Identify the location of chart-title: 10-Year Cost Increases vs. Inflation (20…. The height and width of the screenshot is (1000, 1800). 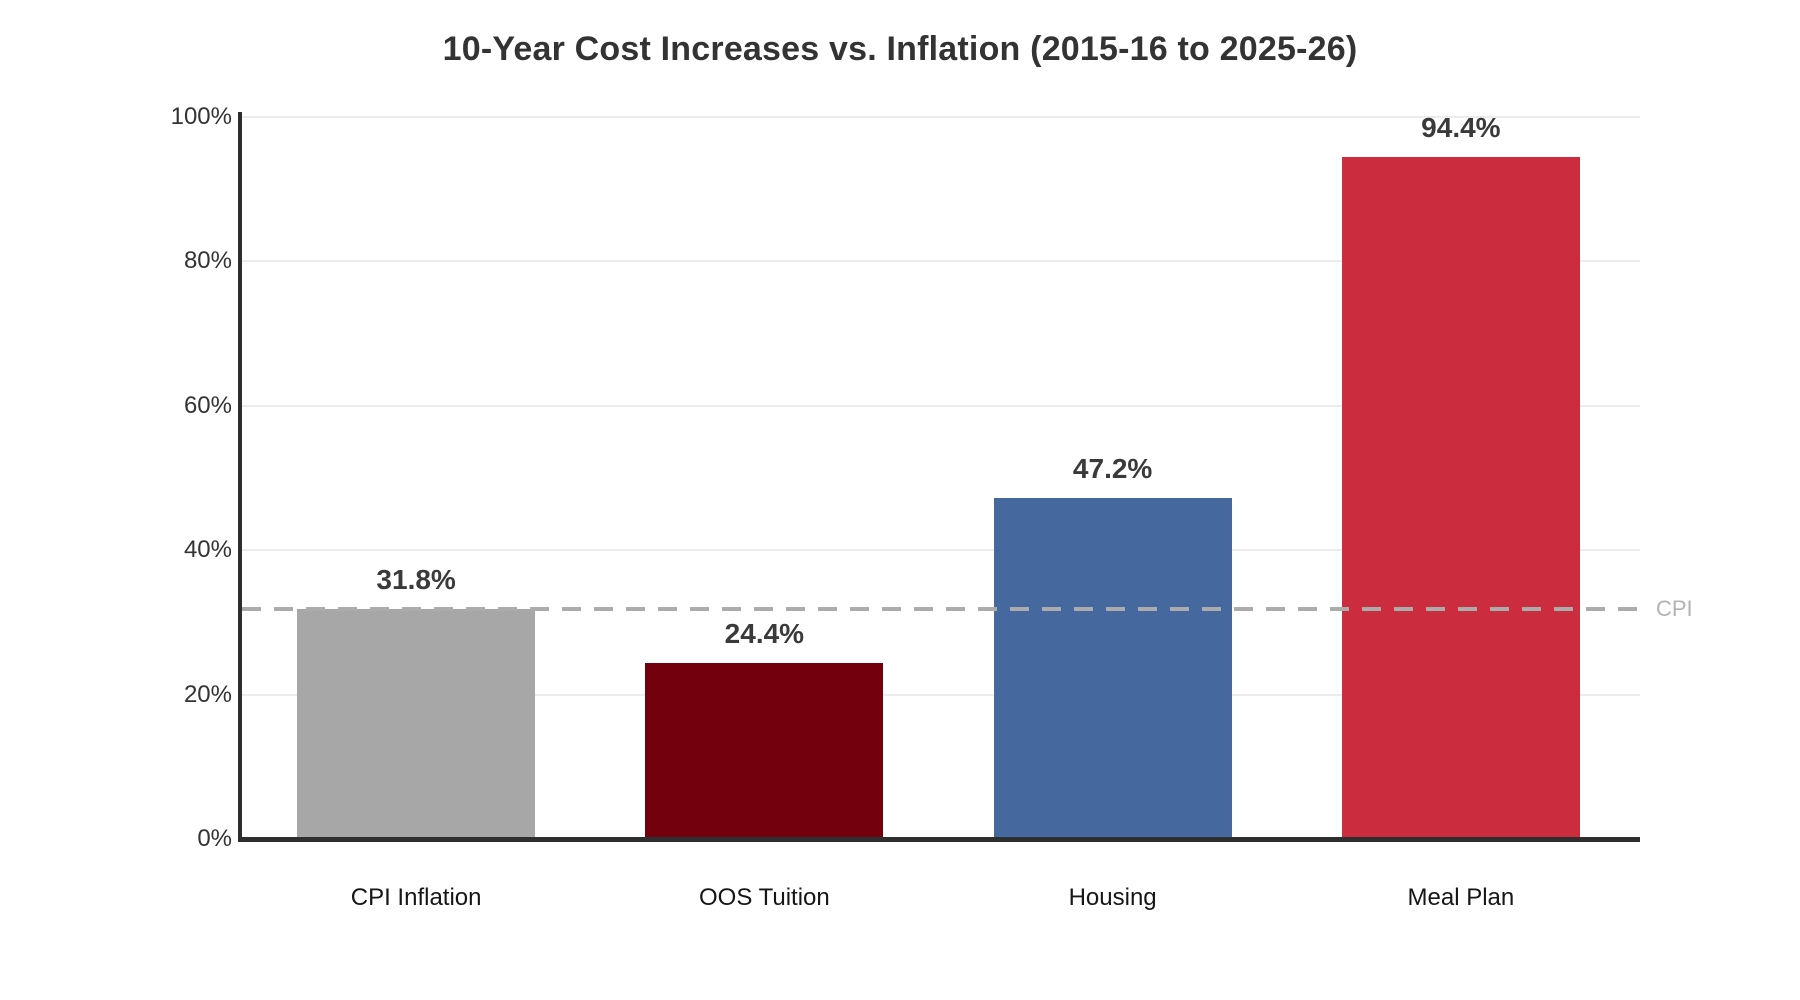
(900, 49).